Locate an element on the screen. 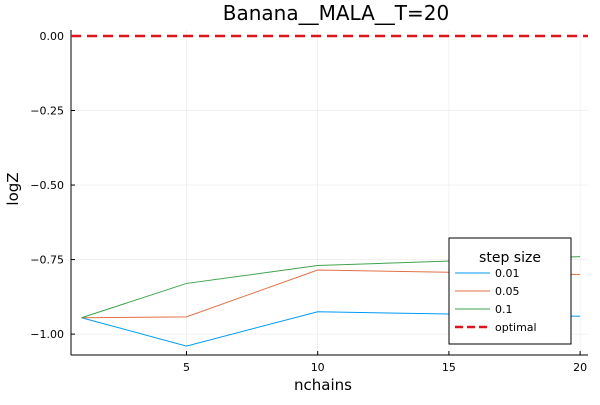 The height and width of the screenshot is (405, 600). legend-entry-label: 0.01 is located at coordinates (507, 273).